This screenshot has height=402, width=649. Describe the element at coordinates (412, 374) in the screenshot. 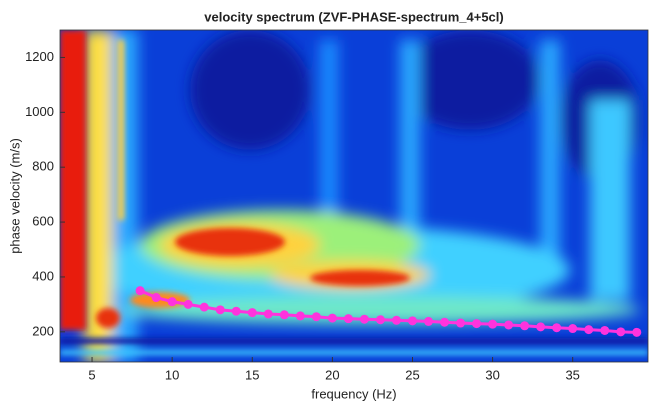

I see `x-tick-label: 25` at that location.